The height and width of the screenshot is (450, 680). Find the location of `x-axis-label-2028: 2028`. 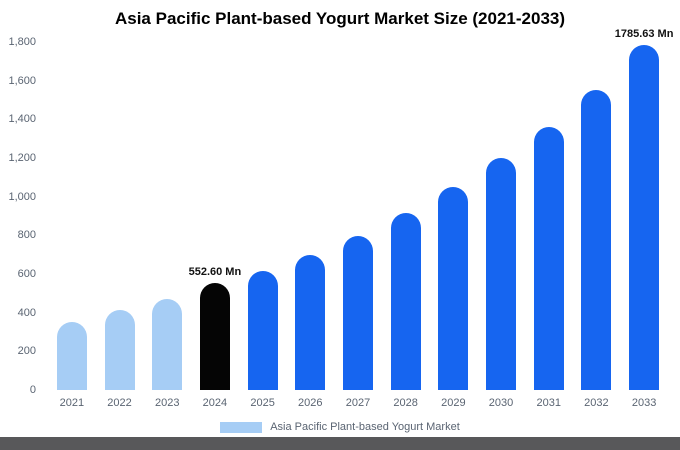

x-axis-label-2028: 2028 is located at coordinates (405, 403).